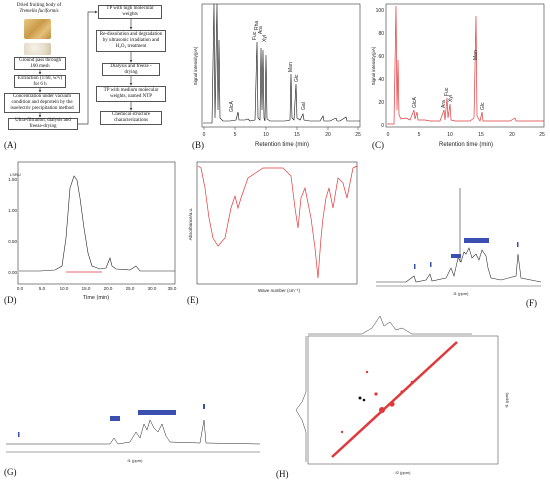  Describe the element at coordinates (20, 288) in the screenshot. I see `d-xtick-0: 0.0` at that location.